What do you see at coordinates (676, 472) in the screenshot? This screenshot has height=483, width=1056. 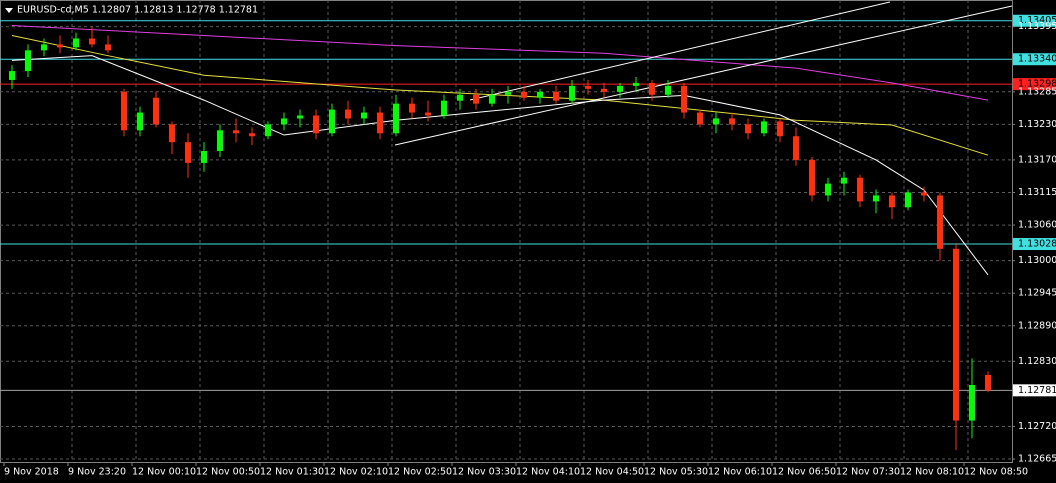 I see `x-tick-label: 12 Nov 05:30` at bounding box center [676, 472].